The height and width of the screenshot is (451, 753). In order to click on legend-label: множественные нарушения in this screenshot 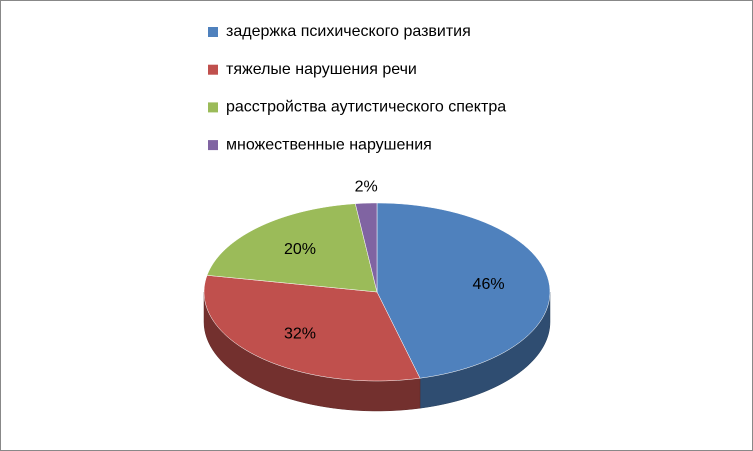, I will do `click(329, 144)`.